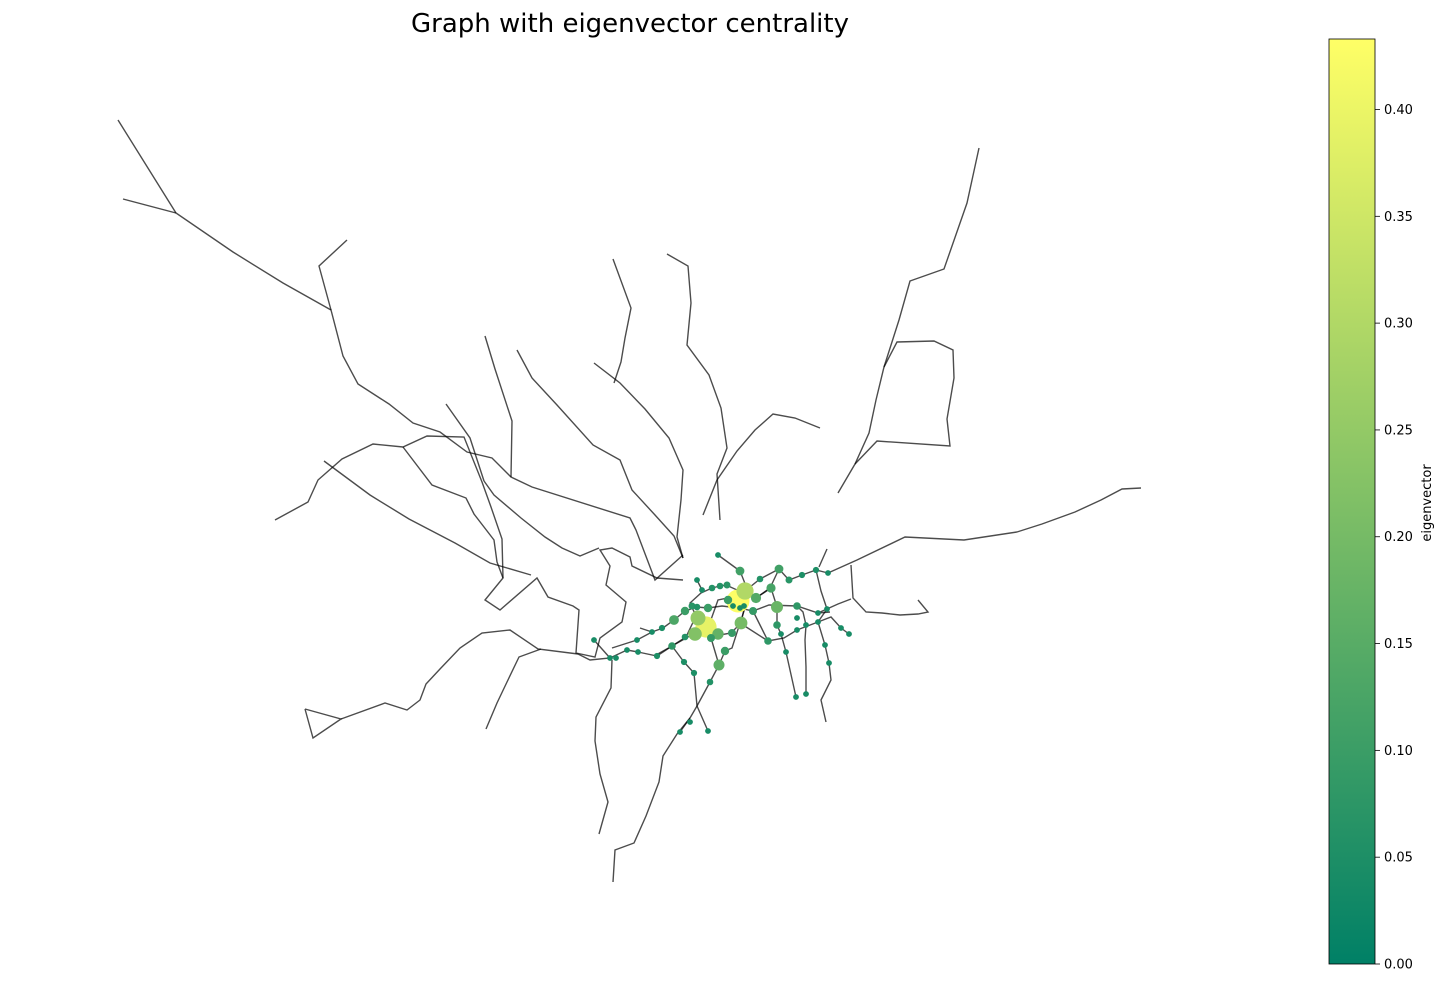  I want to click on graph-nodes, so click(721, 643).